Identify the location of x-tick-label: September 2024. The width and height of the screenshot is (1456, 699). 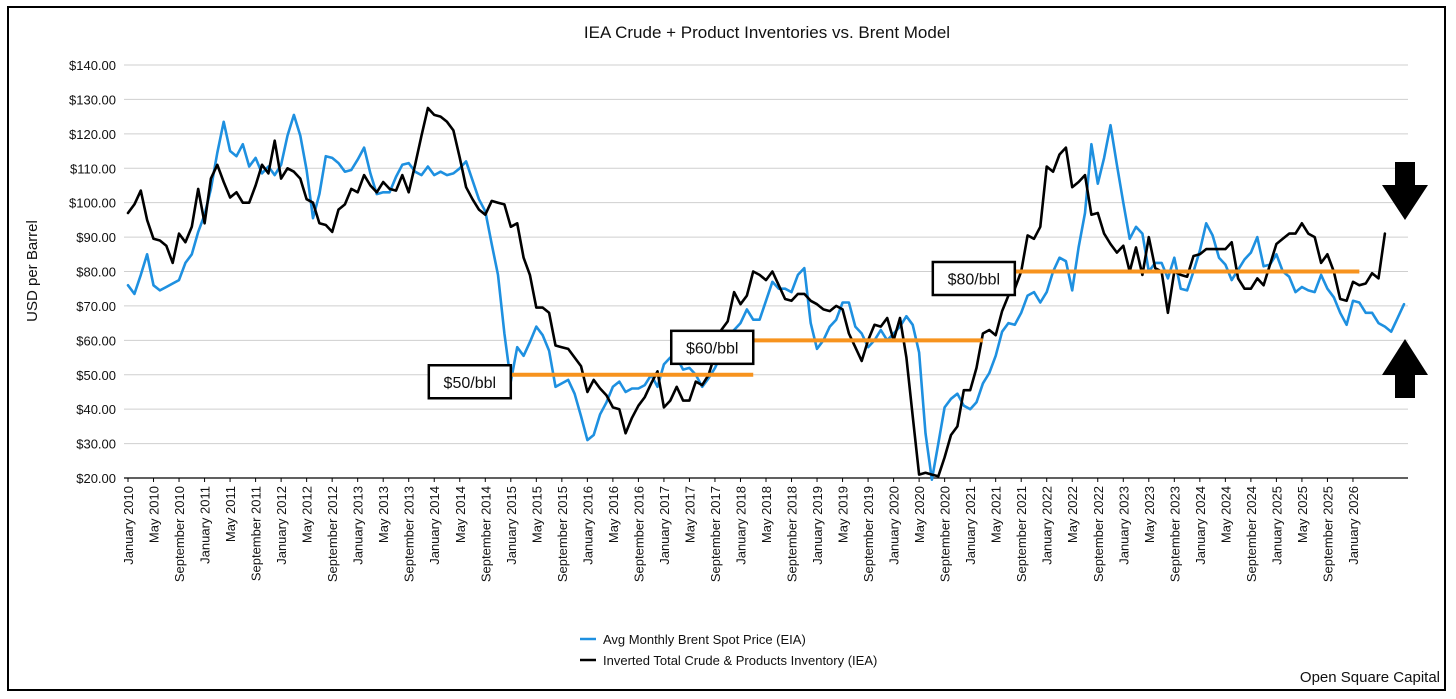
(1251, 534).